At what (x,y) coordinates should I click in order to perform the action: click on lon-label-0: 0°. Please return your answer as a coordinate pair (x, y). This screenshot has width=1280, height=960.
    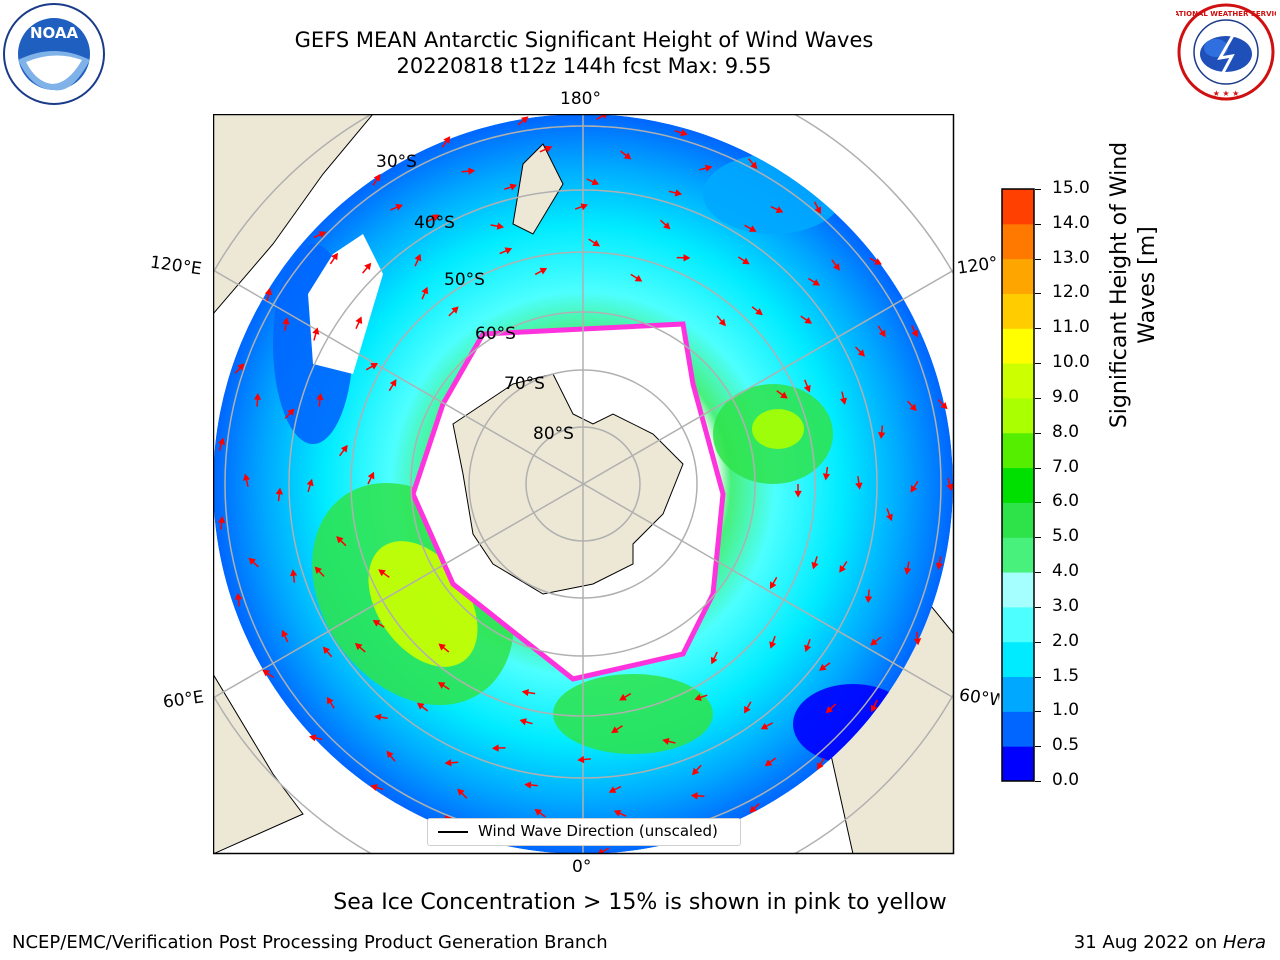
    Looking at the image, I should click on (582, 867).